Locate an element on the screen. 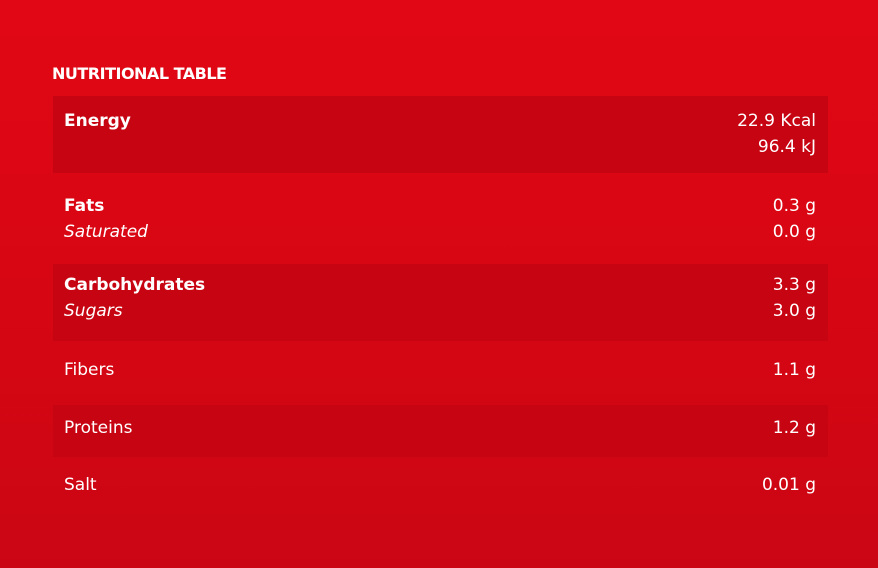 The width and height of the screenshot is (878, 568). row-label: Proteins is located at coordinates (98, 428).